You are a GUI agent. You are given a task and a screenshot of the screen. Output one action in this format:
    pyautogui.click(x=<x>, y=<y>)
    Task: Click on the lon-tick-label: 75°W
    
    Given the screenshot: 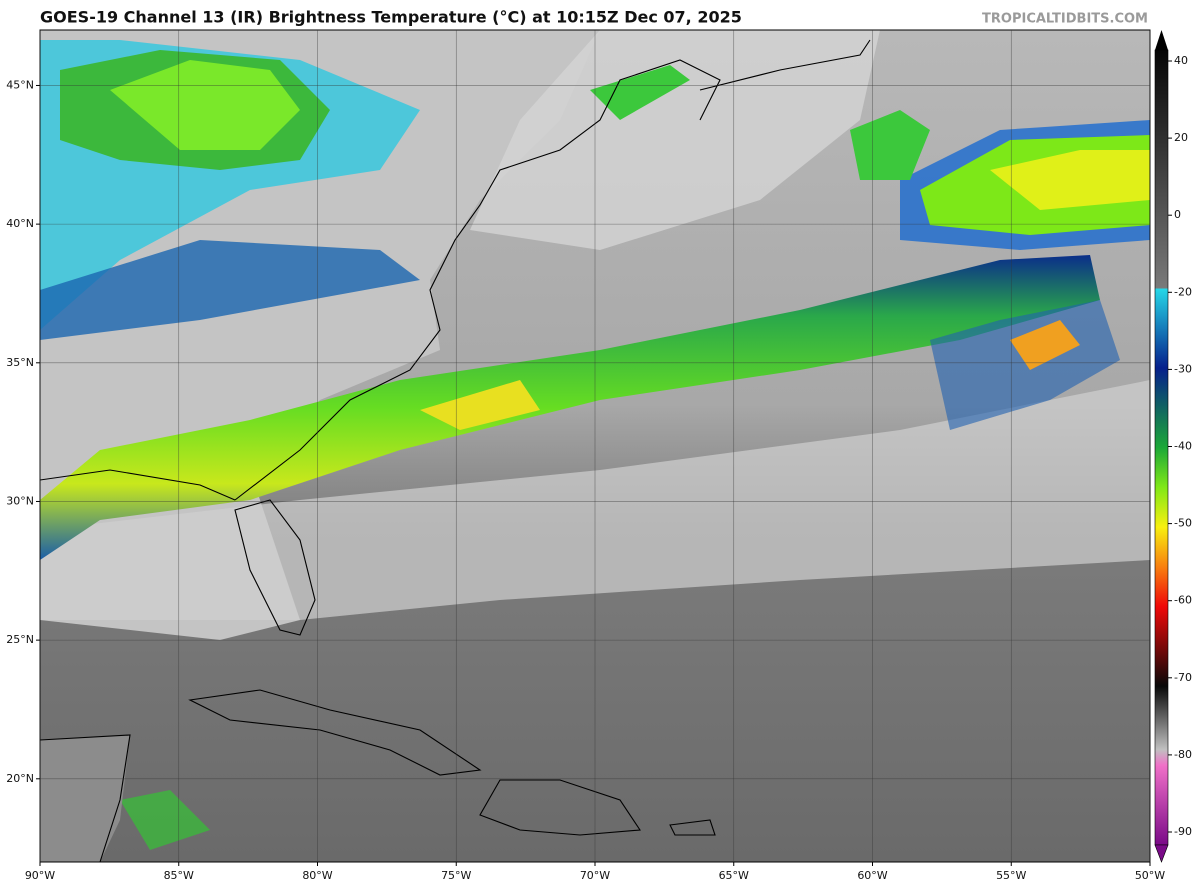 What is the action you would take?
    pyautogui.click(x=456, y=875)
    